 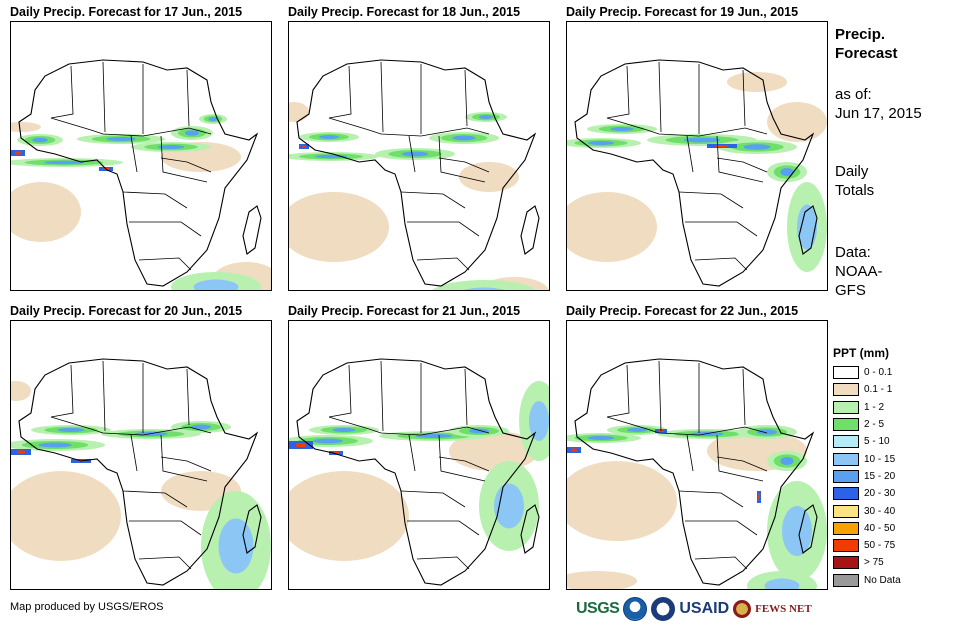 I want to click on side-info: Precip. Forecast, so click(x=866, y=44).